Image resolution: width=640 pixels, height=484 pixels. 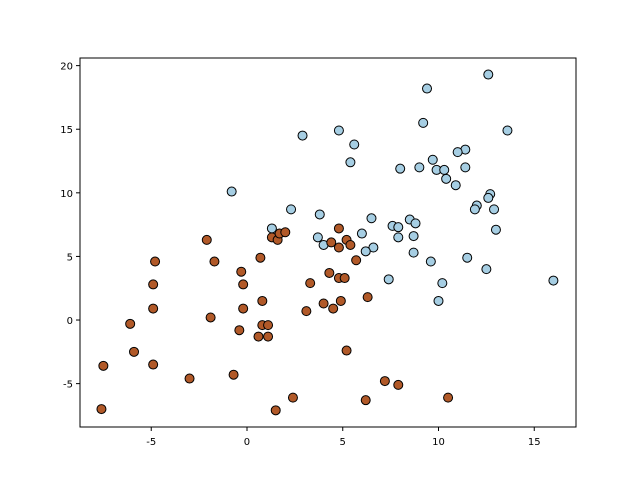 What do you see at coordinates (70, 321) in the screenshot?
I see `y-tick-label: 0` at bounding box center [70, 321].